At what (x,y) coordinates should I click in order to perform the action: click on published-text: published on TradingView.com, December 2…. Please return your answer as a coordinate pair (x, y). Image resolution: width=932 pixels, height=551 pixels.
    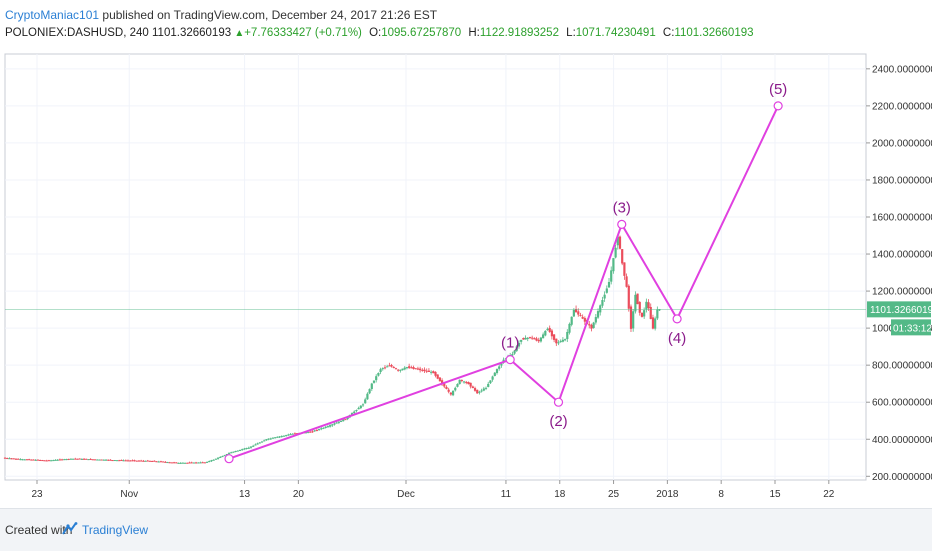
    Looking at the image, I should click on (270, 15).